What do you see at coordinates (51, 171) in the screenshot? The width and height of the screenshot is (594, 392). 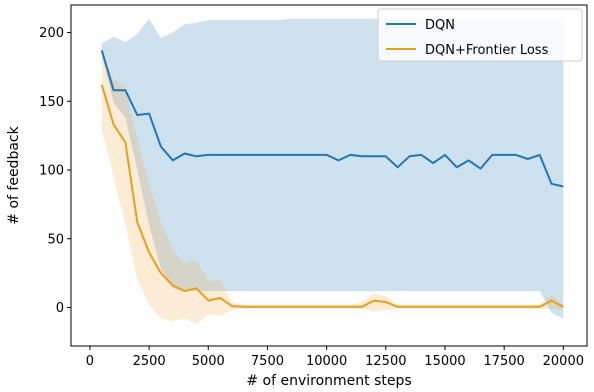 I see `y-tick-label: 100` at bounding box center [51, 171].